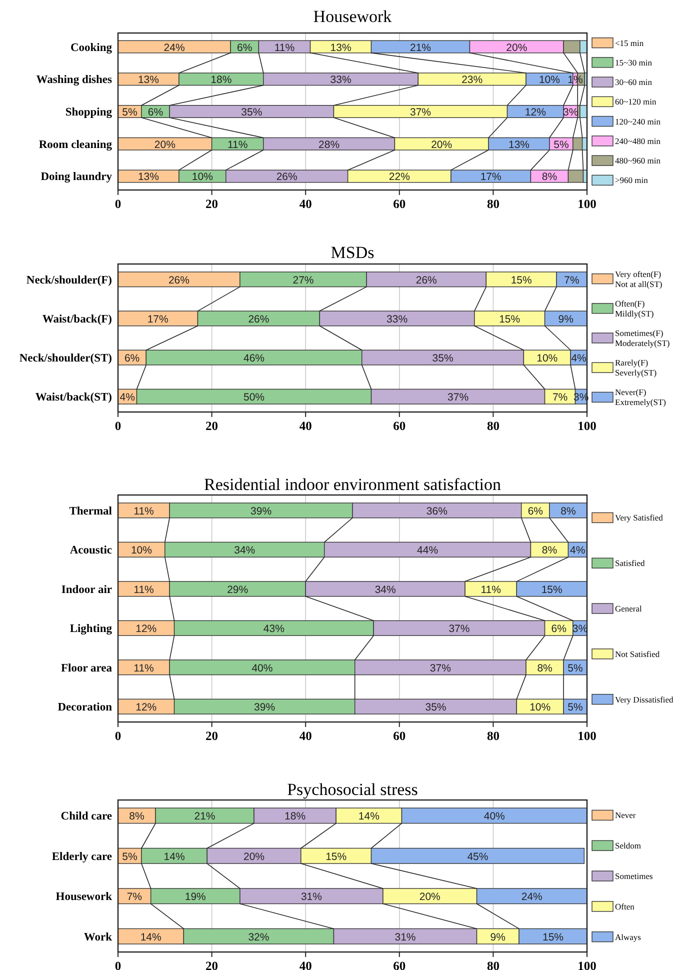 The image size is (676, 970). What do you see at coordinates (98, 937) in the screenshot?
I see `y-tick-label: Work` at bounding box center [98, 937].